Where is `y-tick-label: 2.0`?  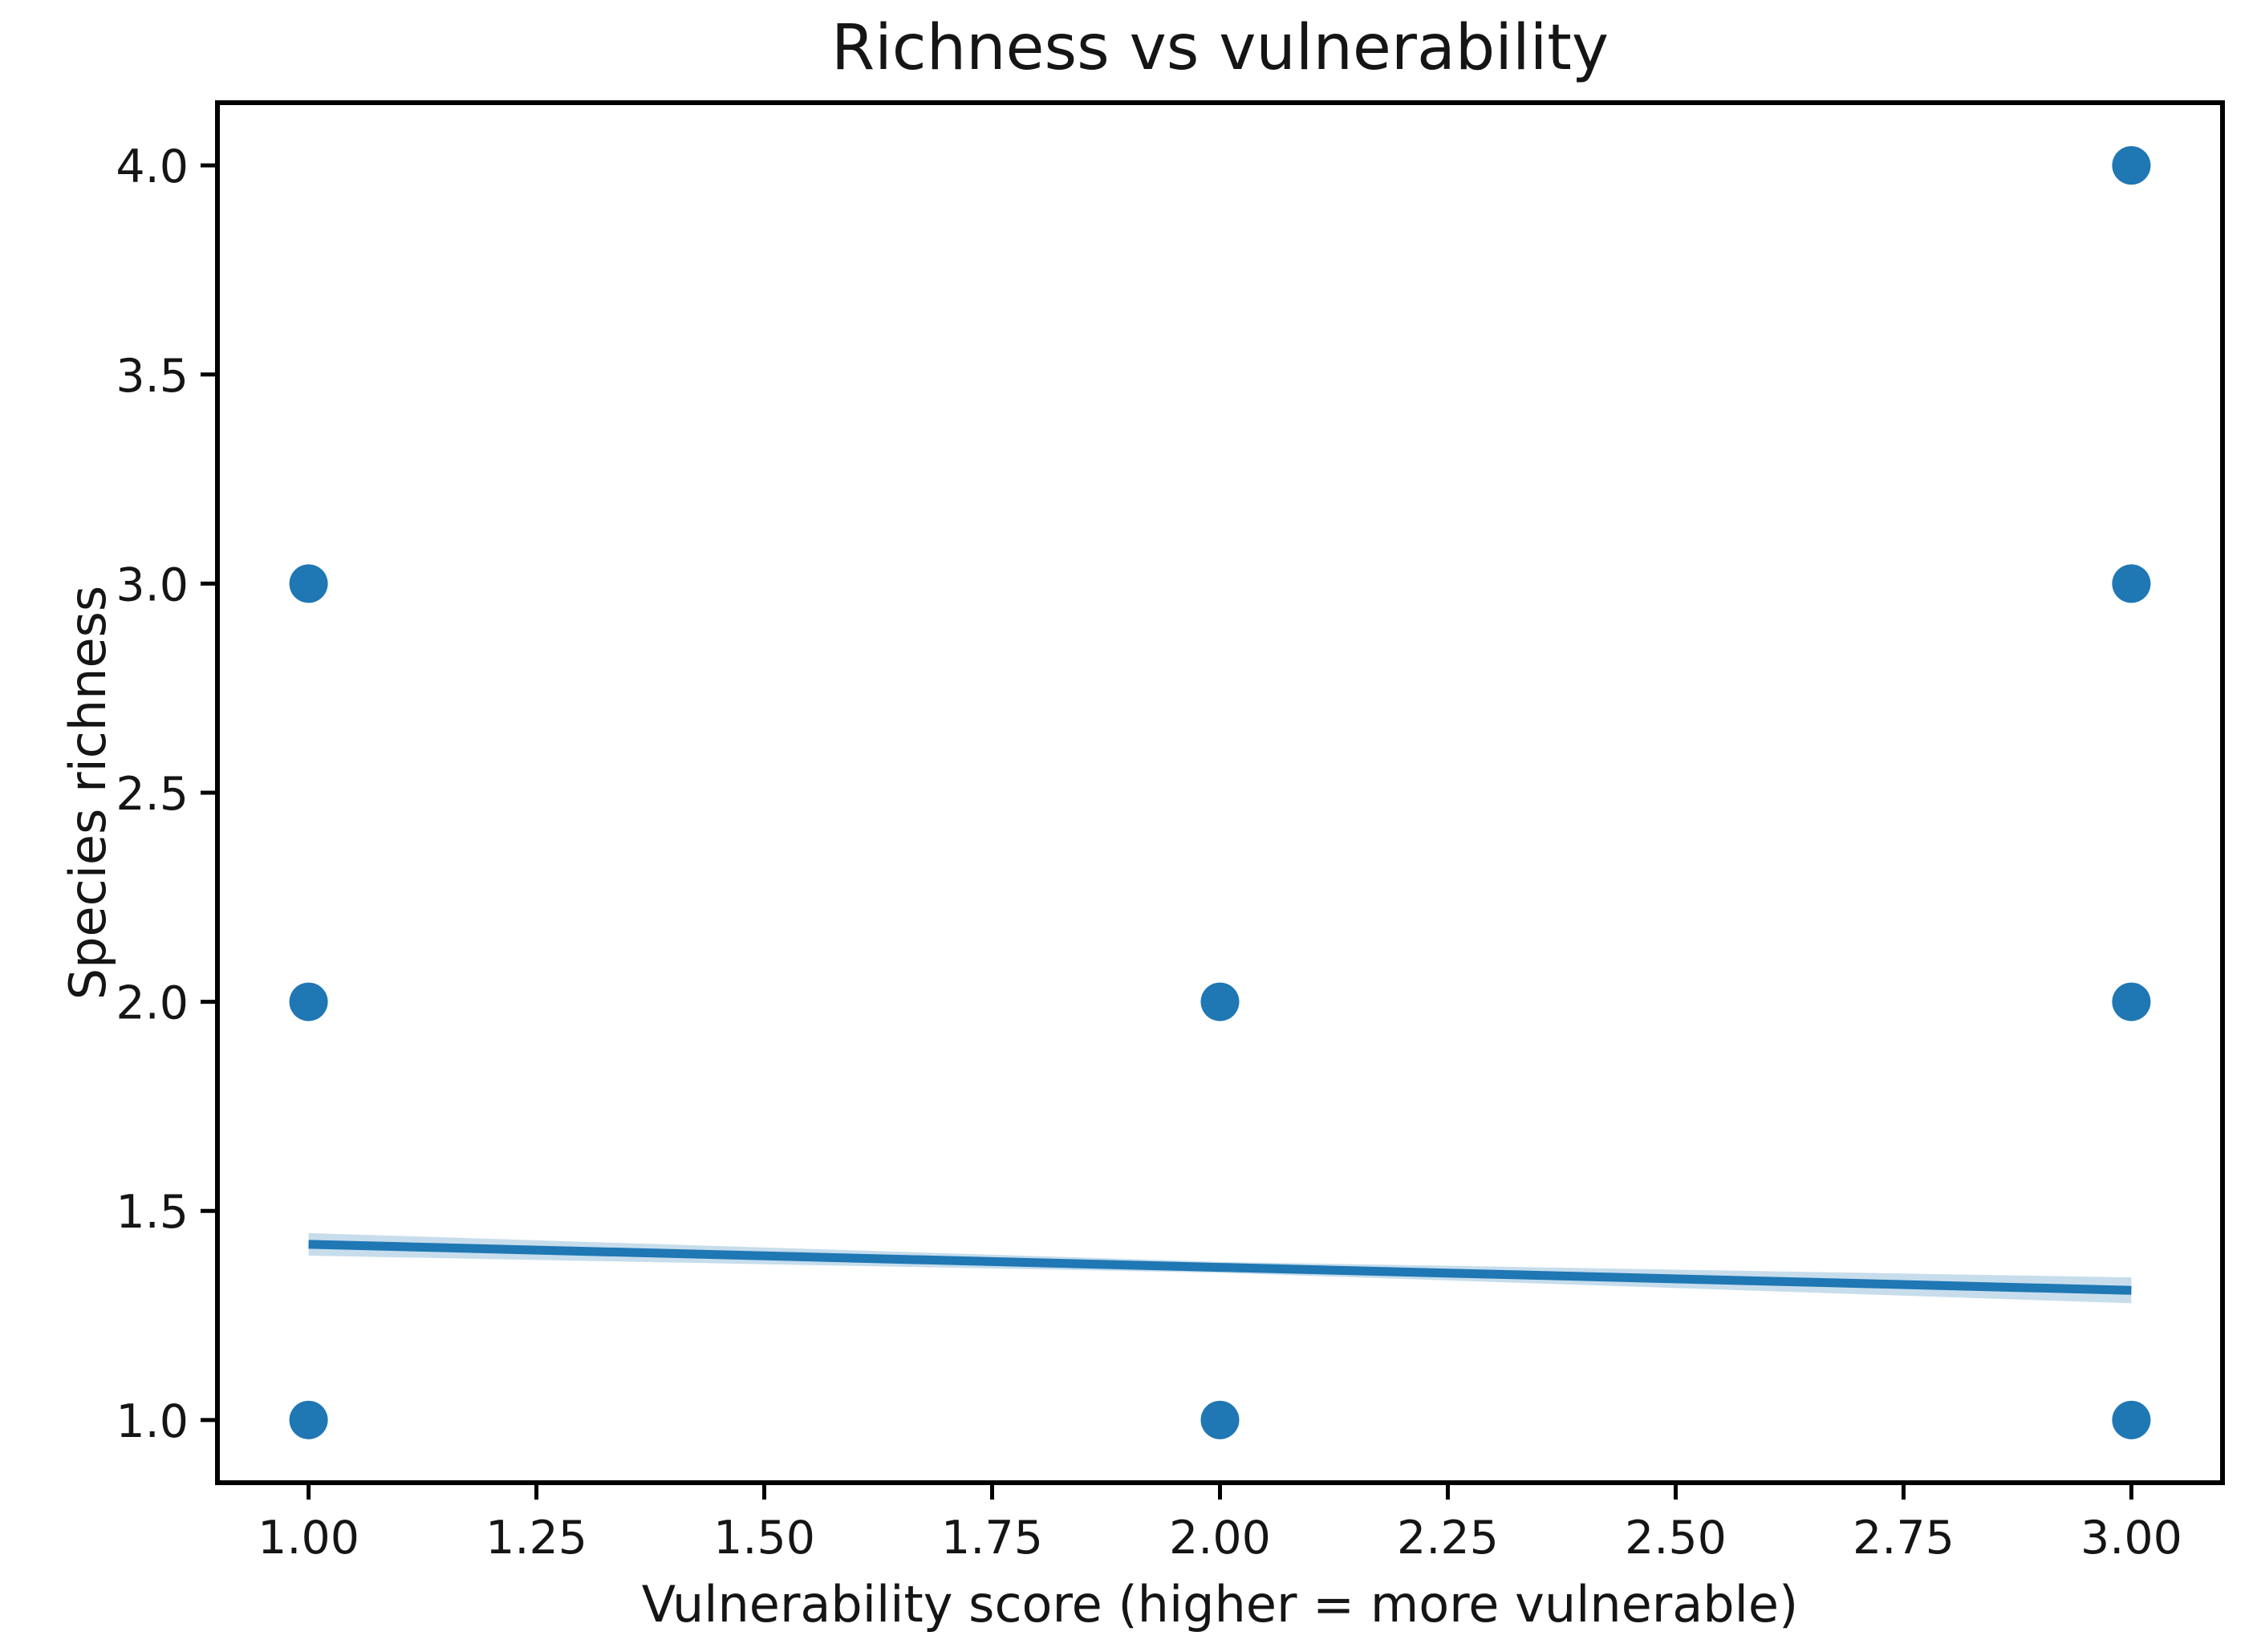 y-tick-label: 2.0 is located at coordinates (152, 1003).